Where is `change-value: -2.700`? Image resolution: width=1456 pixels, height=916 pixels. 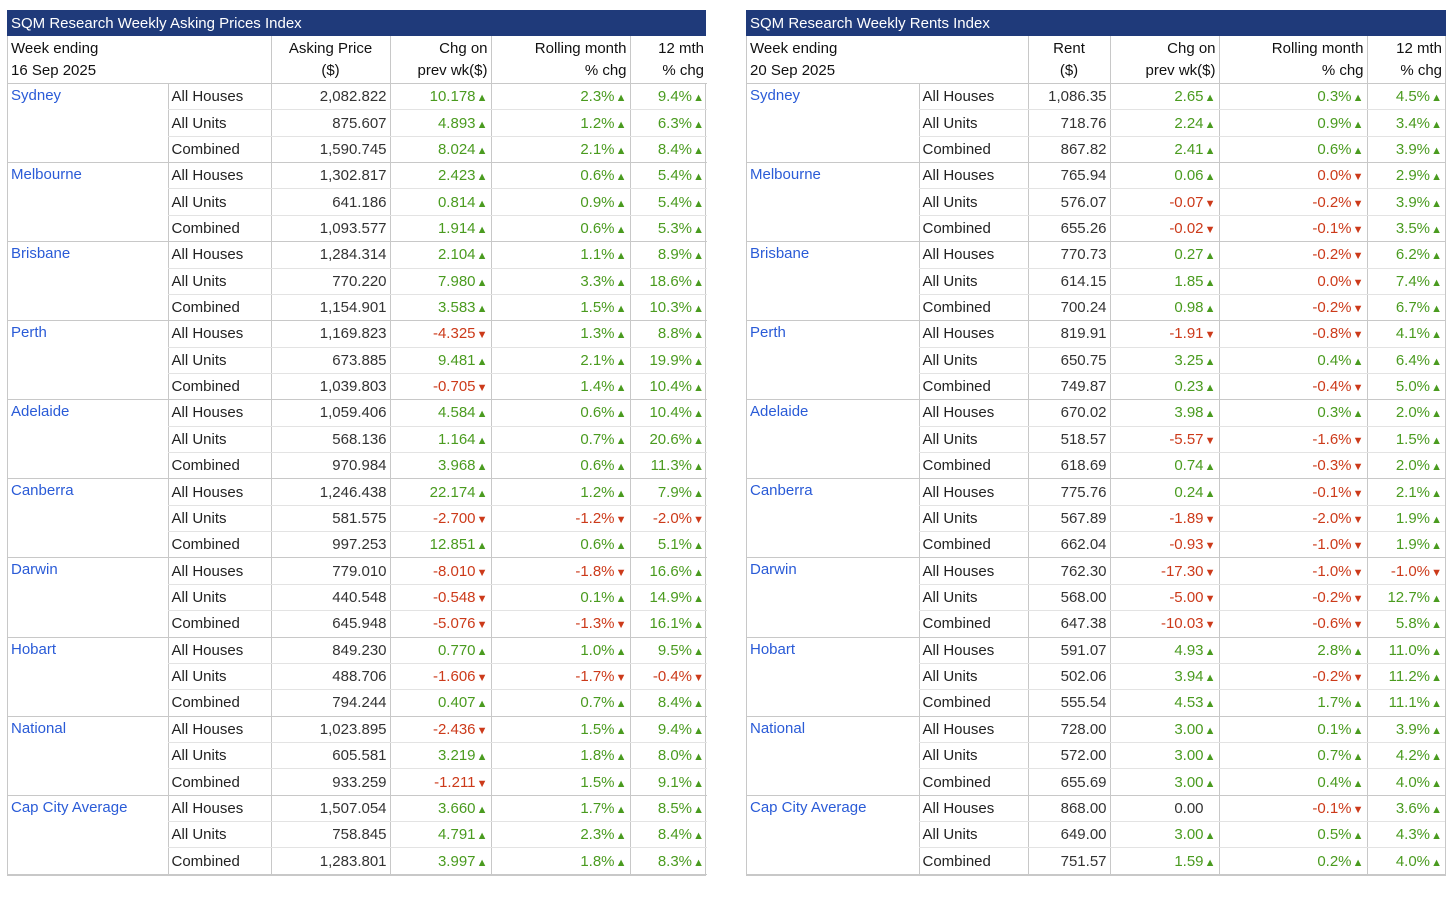
change-value: -2.700 is located at coordinates (454, 518).